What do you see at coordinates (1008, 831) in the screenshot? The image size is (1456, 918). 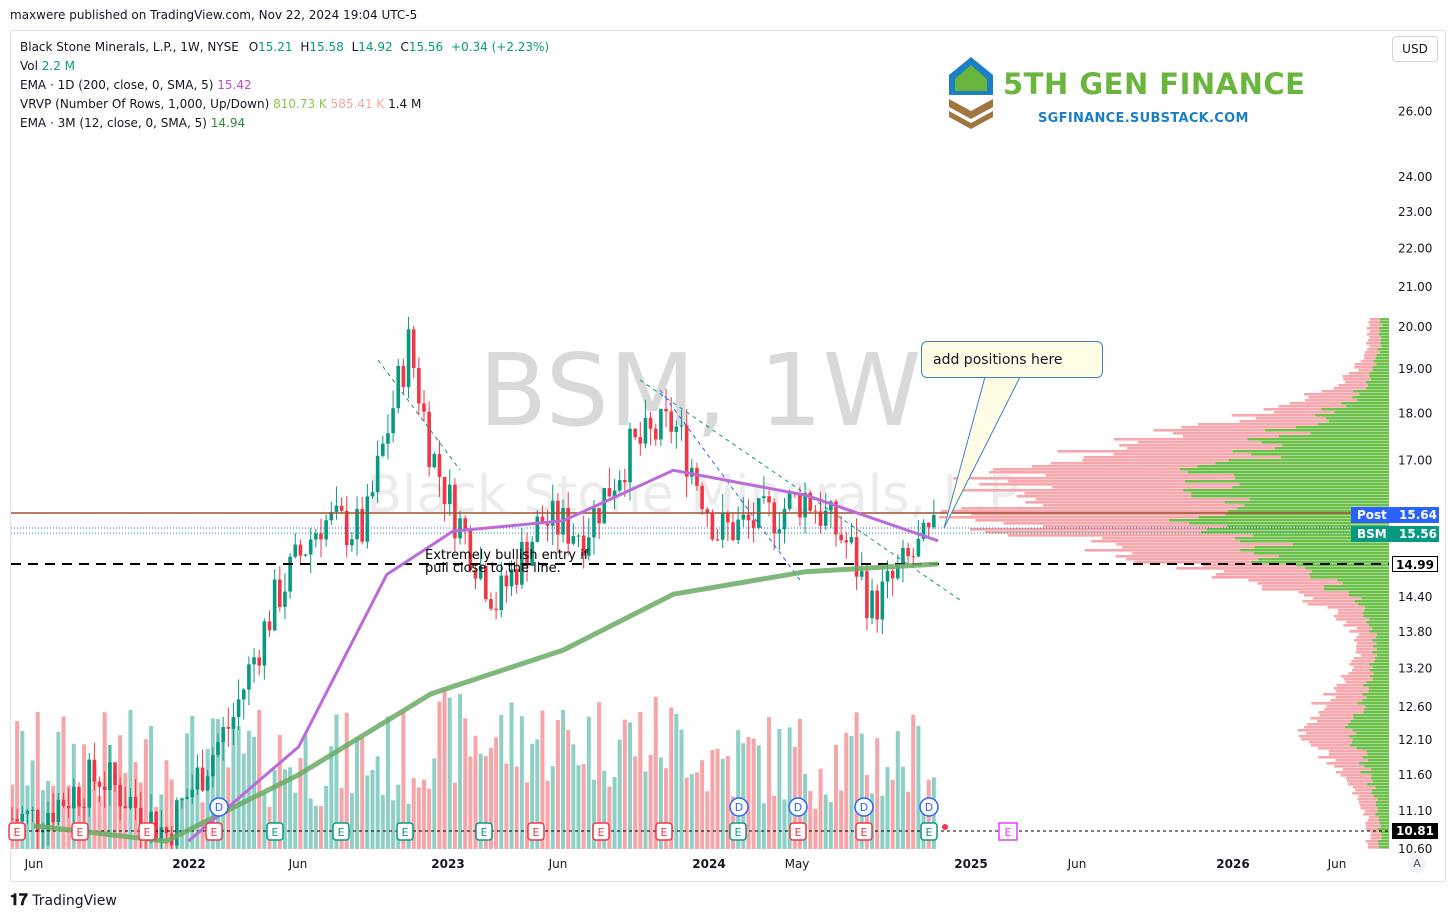 I see `upcoming-earnings-marker` at bounding box center [1008, 831].